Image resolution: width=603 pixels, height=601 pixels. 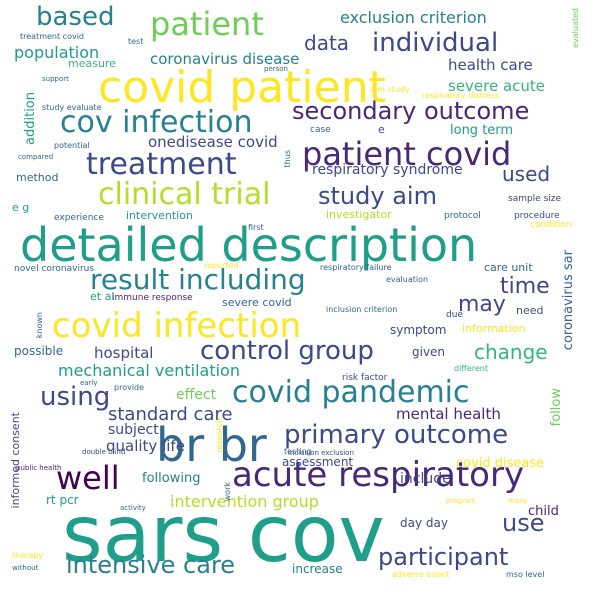 I want to click on word-severe-acute: severe acute, so click(x=497, y=86).